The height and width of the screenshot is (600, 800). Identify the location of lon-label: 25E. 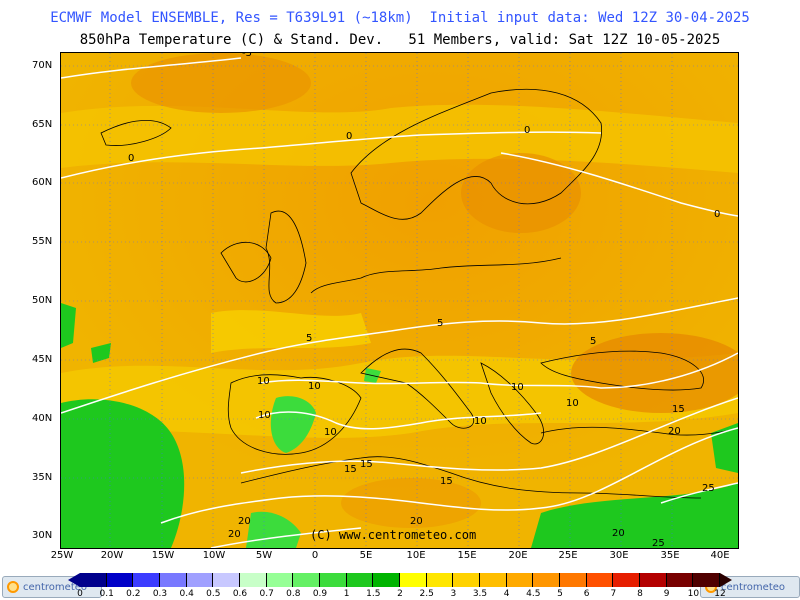
(568, 555).